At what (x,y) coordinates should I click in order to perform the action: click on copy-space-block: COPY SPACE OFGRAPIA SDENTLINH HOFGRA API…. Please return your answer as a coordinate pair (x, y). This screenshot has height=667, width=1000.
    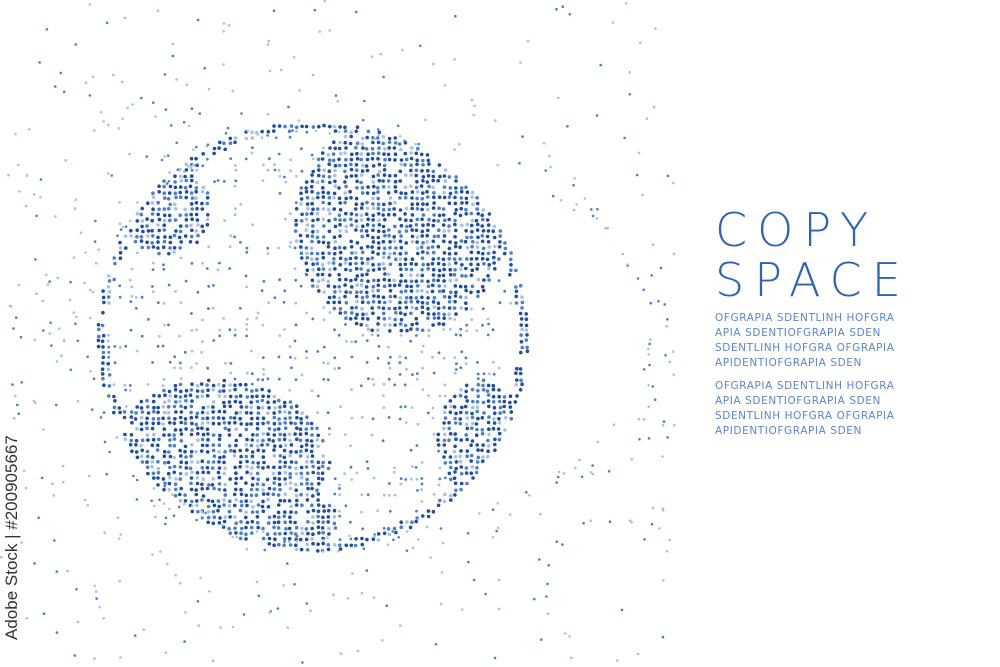
    Looking at the image, I should click on (813, 322).